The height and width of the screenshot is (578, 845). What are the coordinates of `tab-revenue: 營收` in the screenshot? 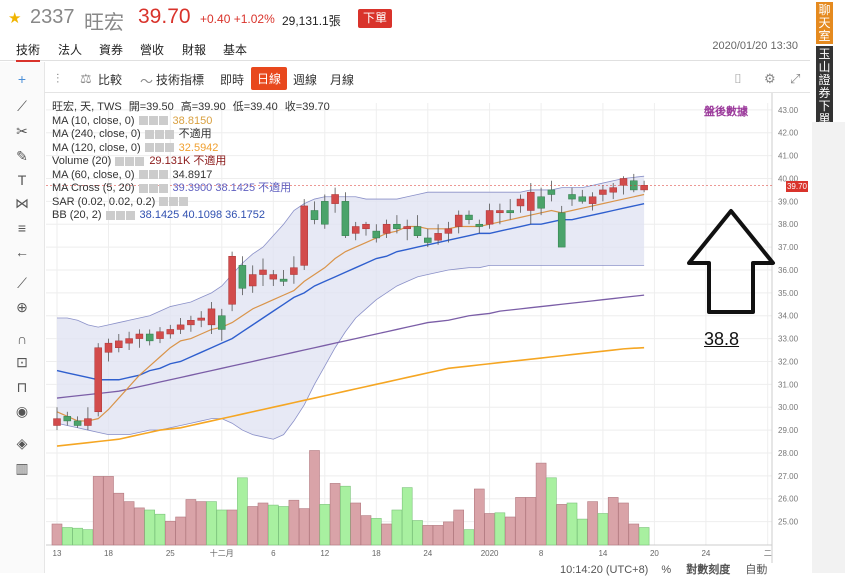 It's located at (152, 50).